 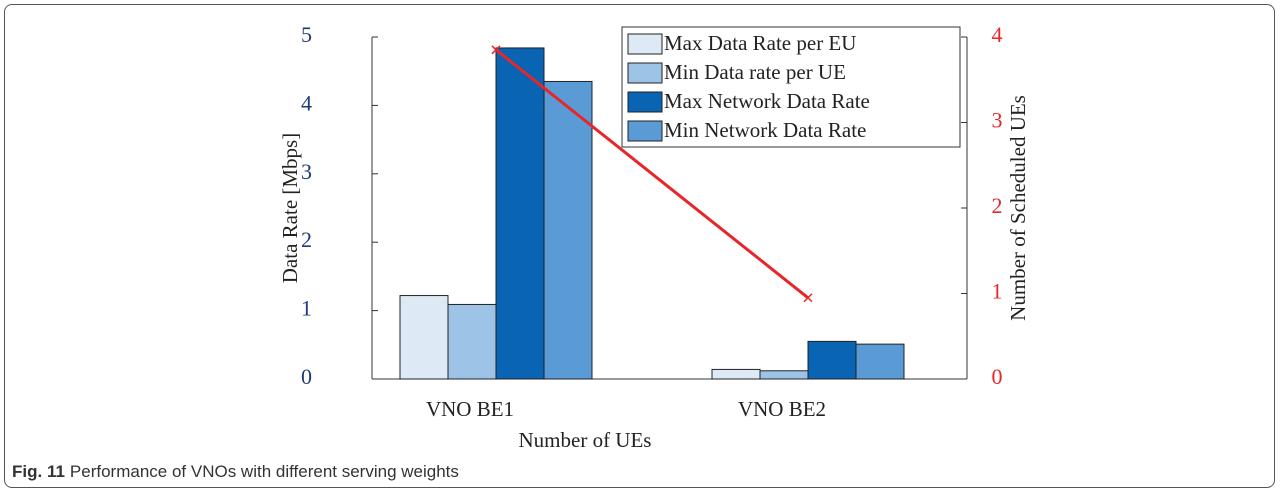 What do you see at coordinates (290, 208) in the screenshot?
I see `y-axis-label: Data Rate [Mbps]` at bounding box center [290, 208].